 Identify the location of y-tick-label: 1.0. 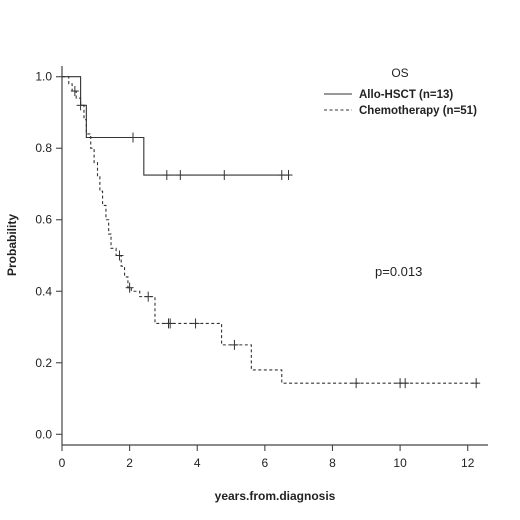
(43, 77).